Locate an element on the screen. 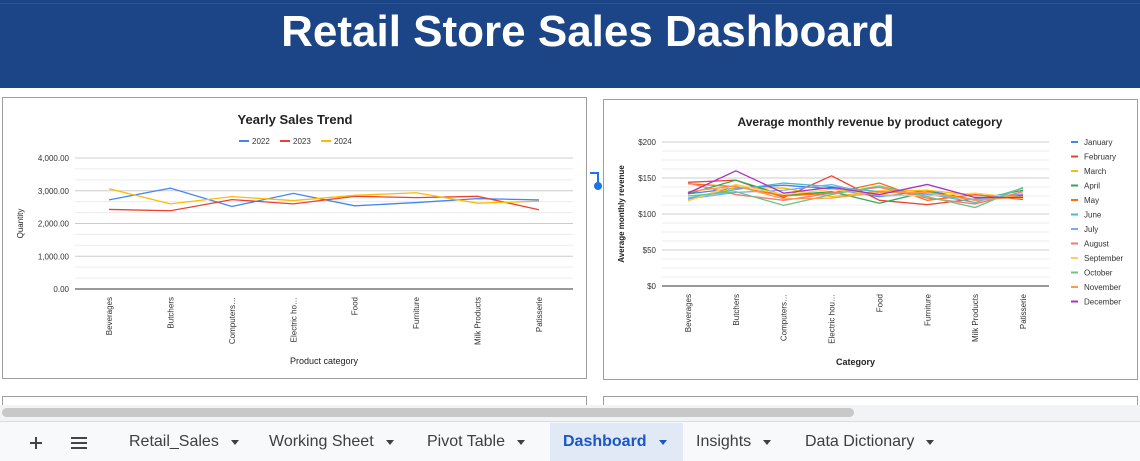 This screenshot has width=1140, height=461. y-axis-title: Average monthly revenue is located at coordinates (621, 214).